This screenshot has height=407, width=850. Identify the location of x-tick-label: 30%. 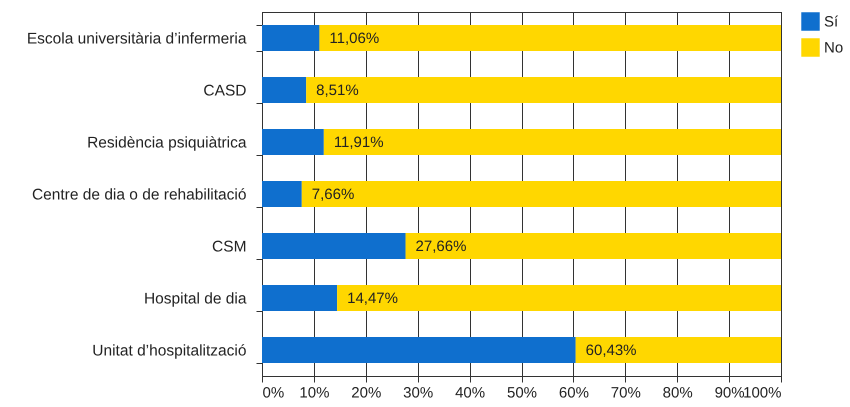
(418, 393).